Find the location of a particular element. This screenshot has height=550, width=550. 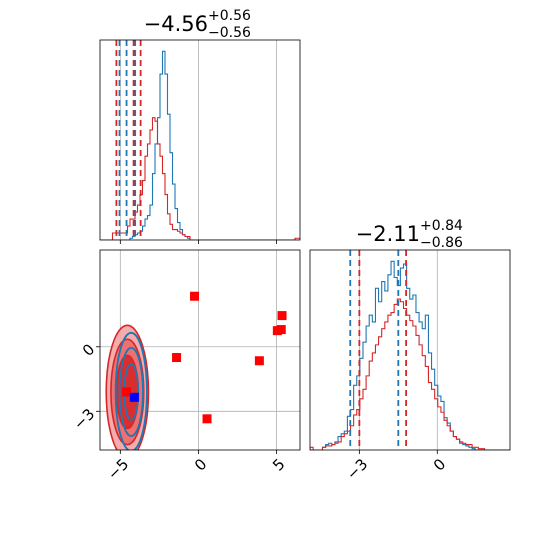

title-value: −4.56 is located at coordinates (176, 24).